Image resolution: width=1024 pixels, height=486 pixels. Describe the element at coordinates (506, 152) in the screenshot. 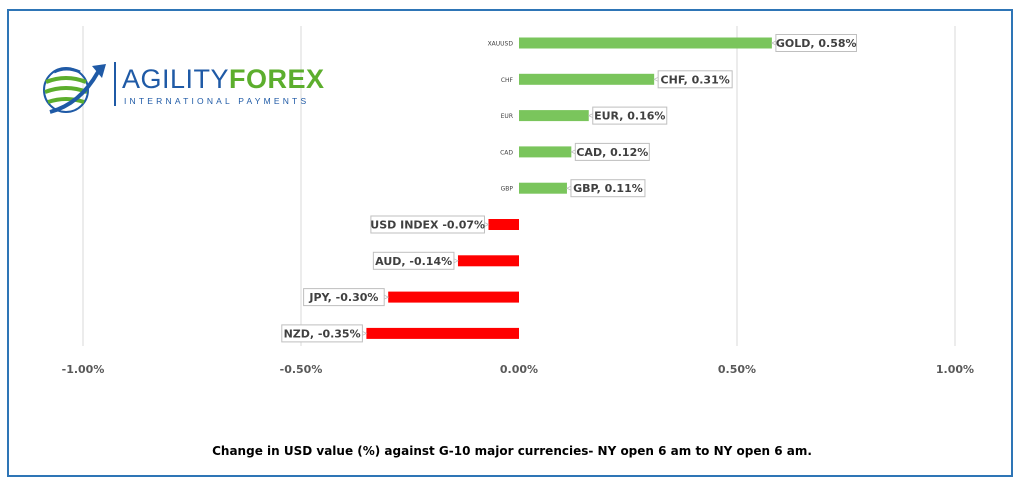

I see `y-category-label: CAD` at that location.